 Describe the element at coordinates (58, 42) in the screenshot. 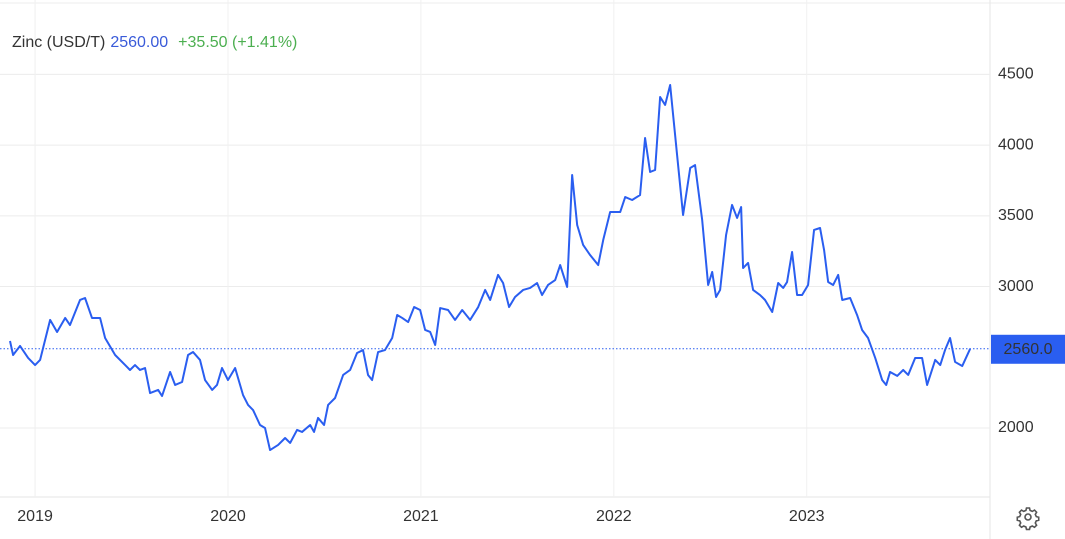

I see `title: Zinc (USD/T)` at that location.